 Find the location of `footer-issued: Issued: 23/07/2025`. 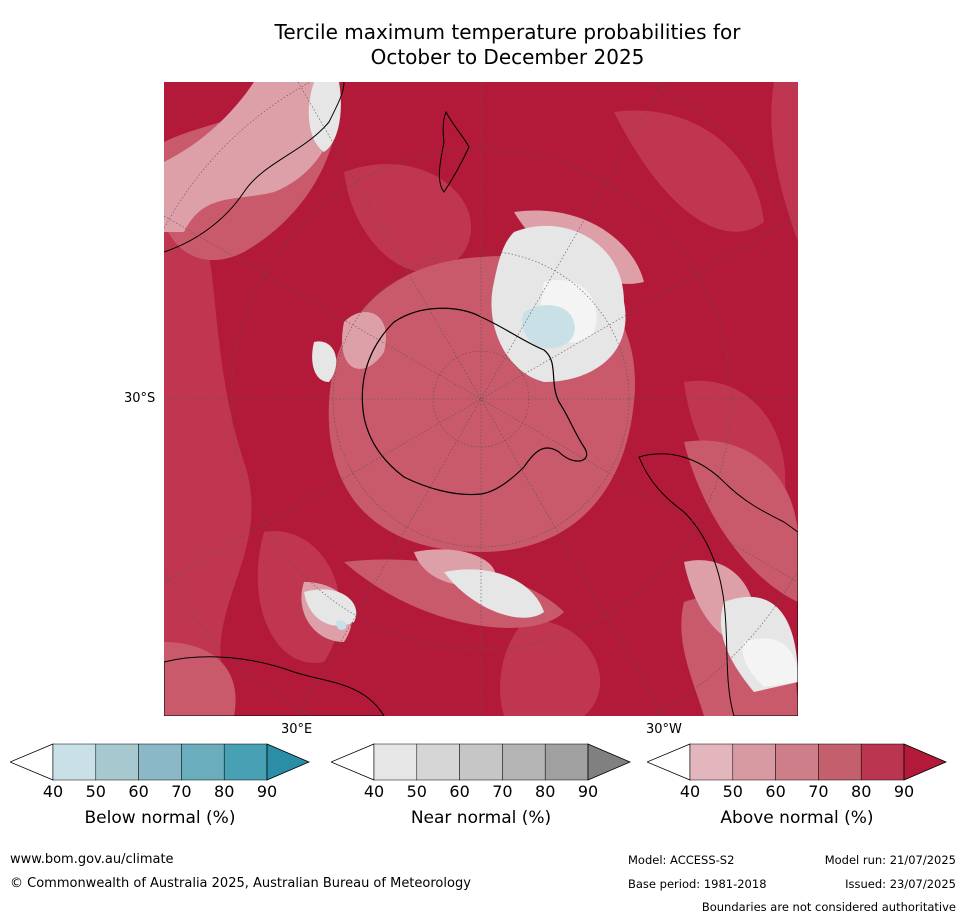

footer-issued: Issued: 23/07/2025 is located at coordinates (900, 884).